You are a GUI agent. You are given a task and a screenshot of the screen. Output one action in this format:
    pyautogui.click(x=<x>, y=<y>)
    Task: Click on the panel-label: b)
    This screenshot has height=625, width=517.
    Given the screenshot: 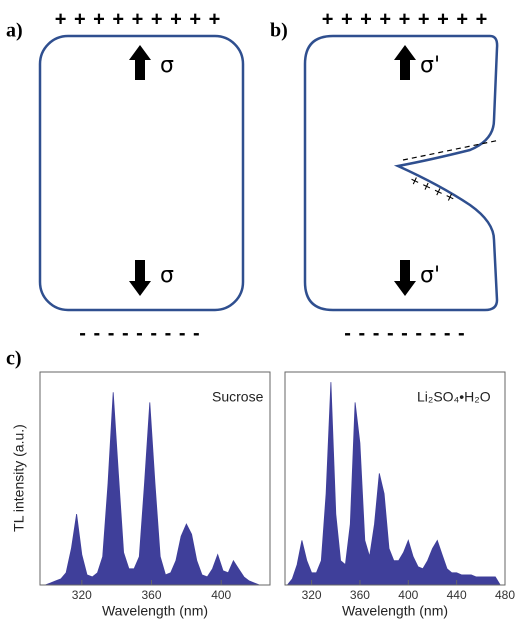 What is the action you would take?
    pyautogui.click(x=279, y=31)
    